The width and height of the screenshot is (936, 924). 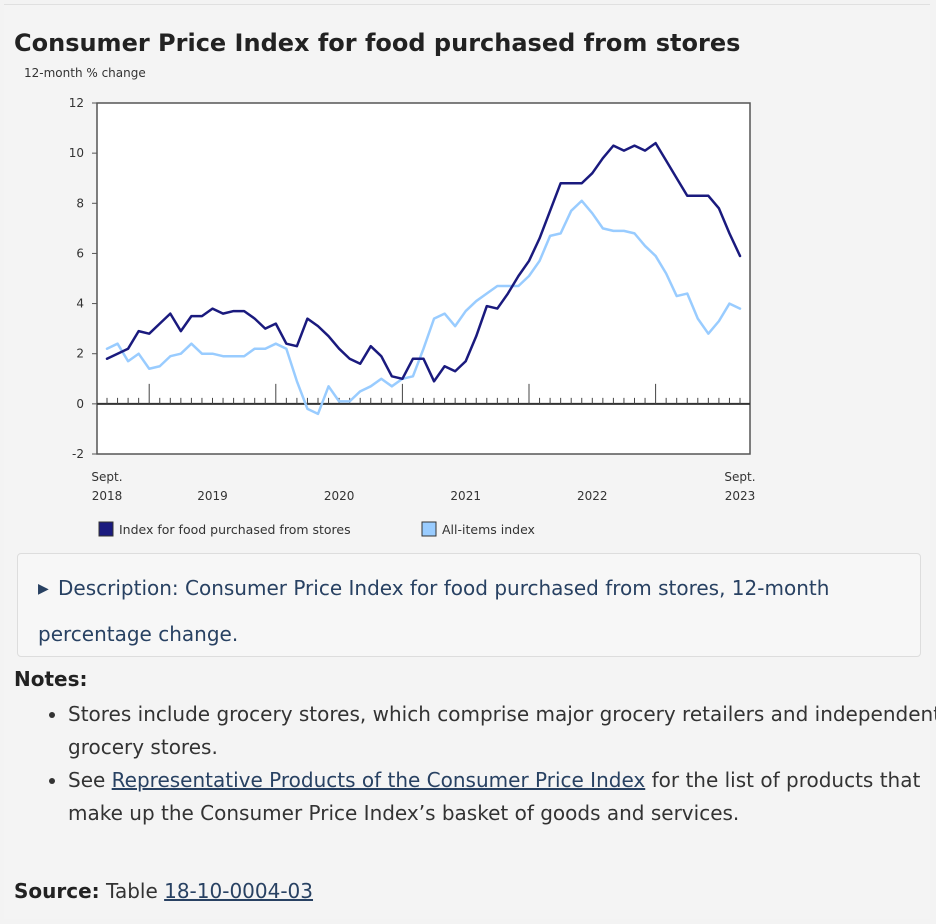 I want to click on expand-triangle-icon: ▶, so click(x=43, y=589).